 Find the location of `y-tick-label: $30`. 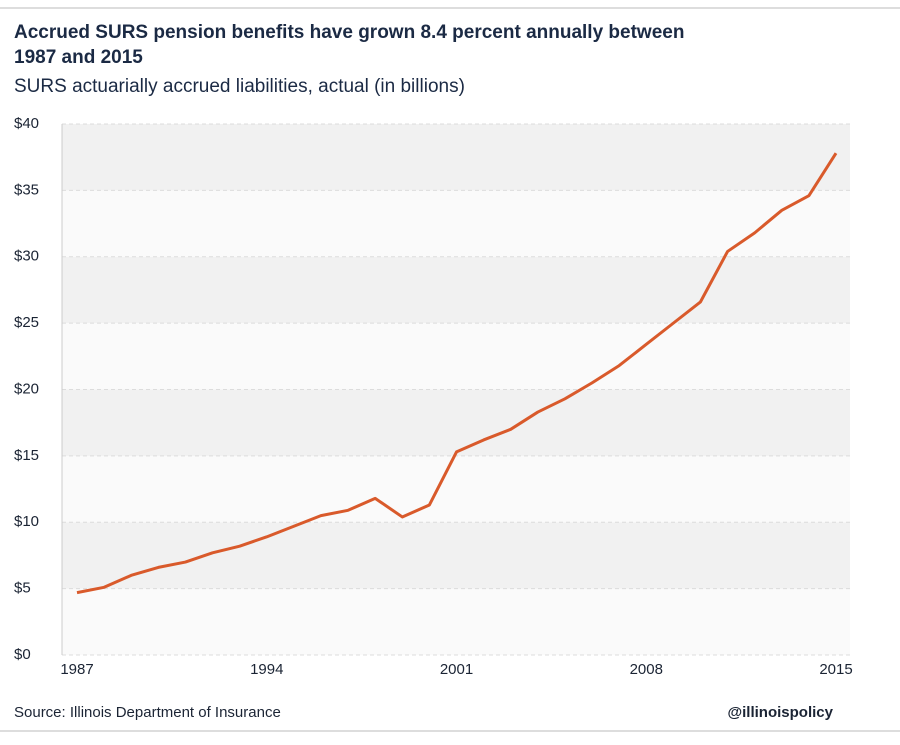

y-tick-label: $30 is located at coordinates (26, 256).